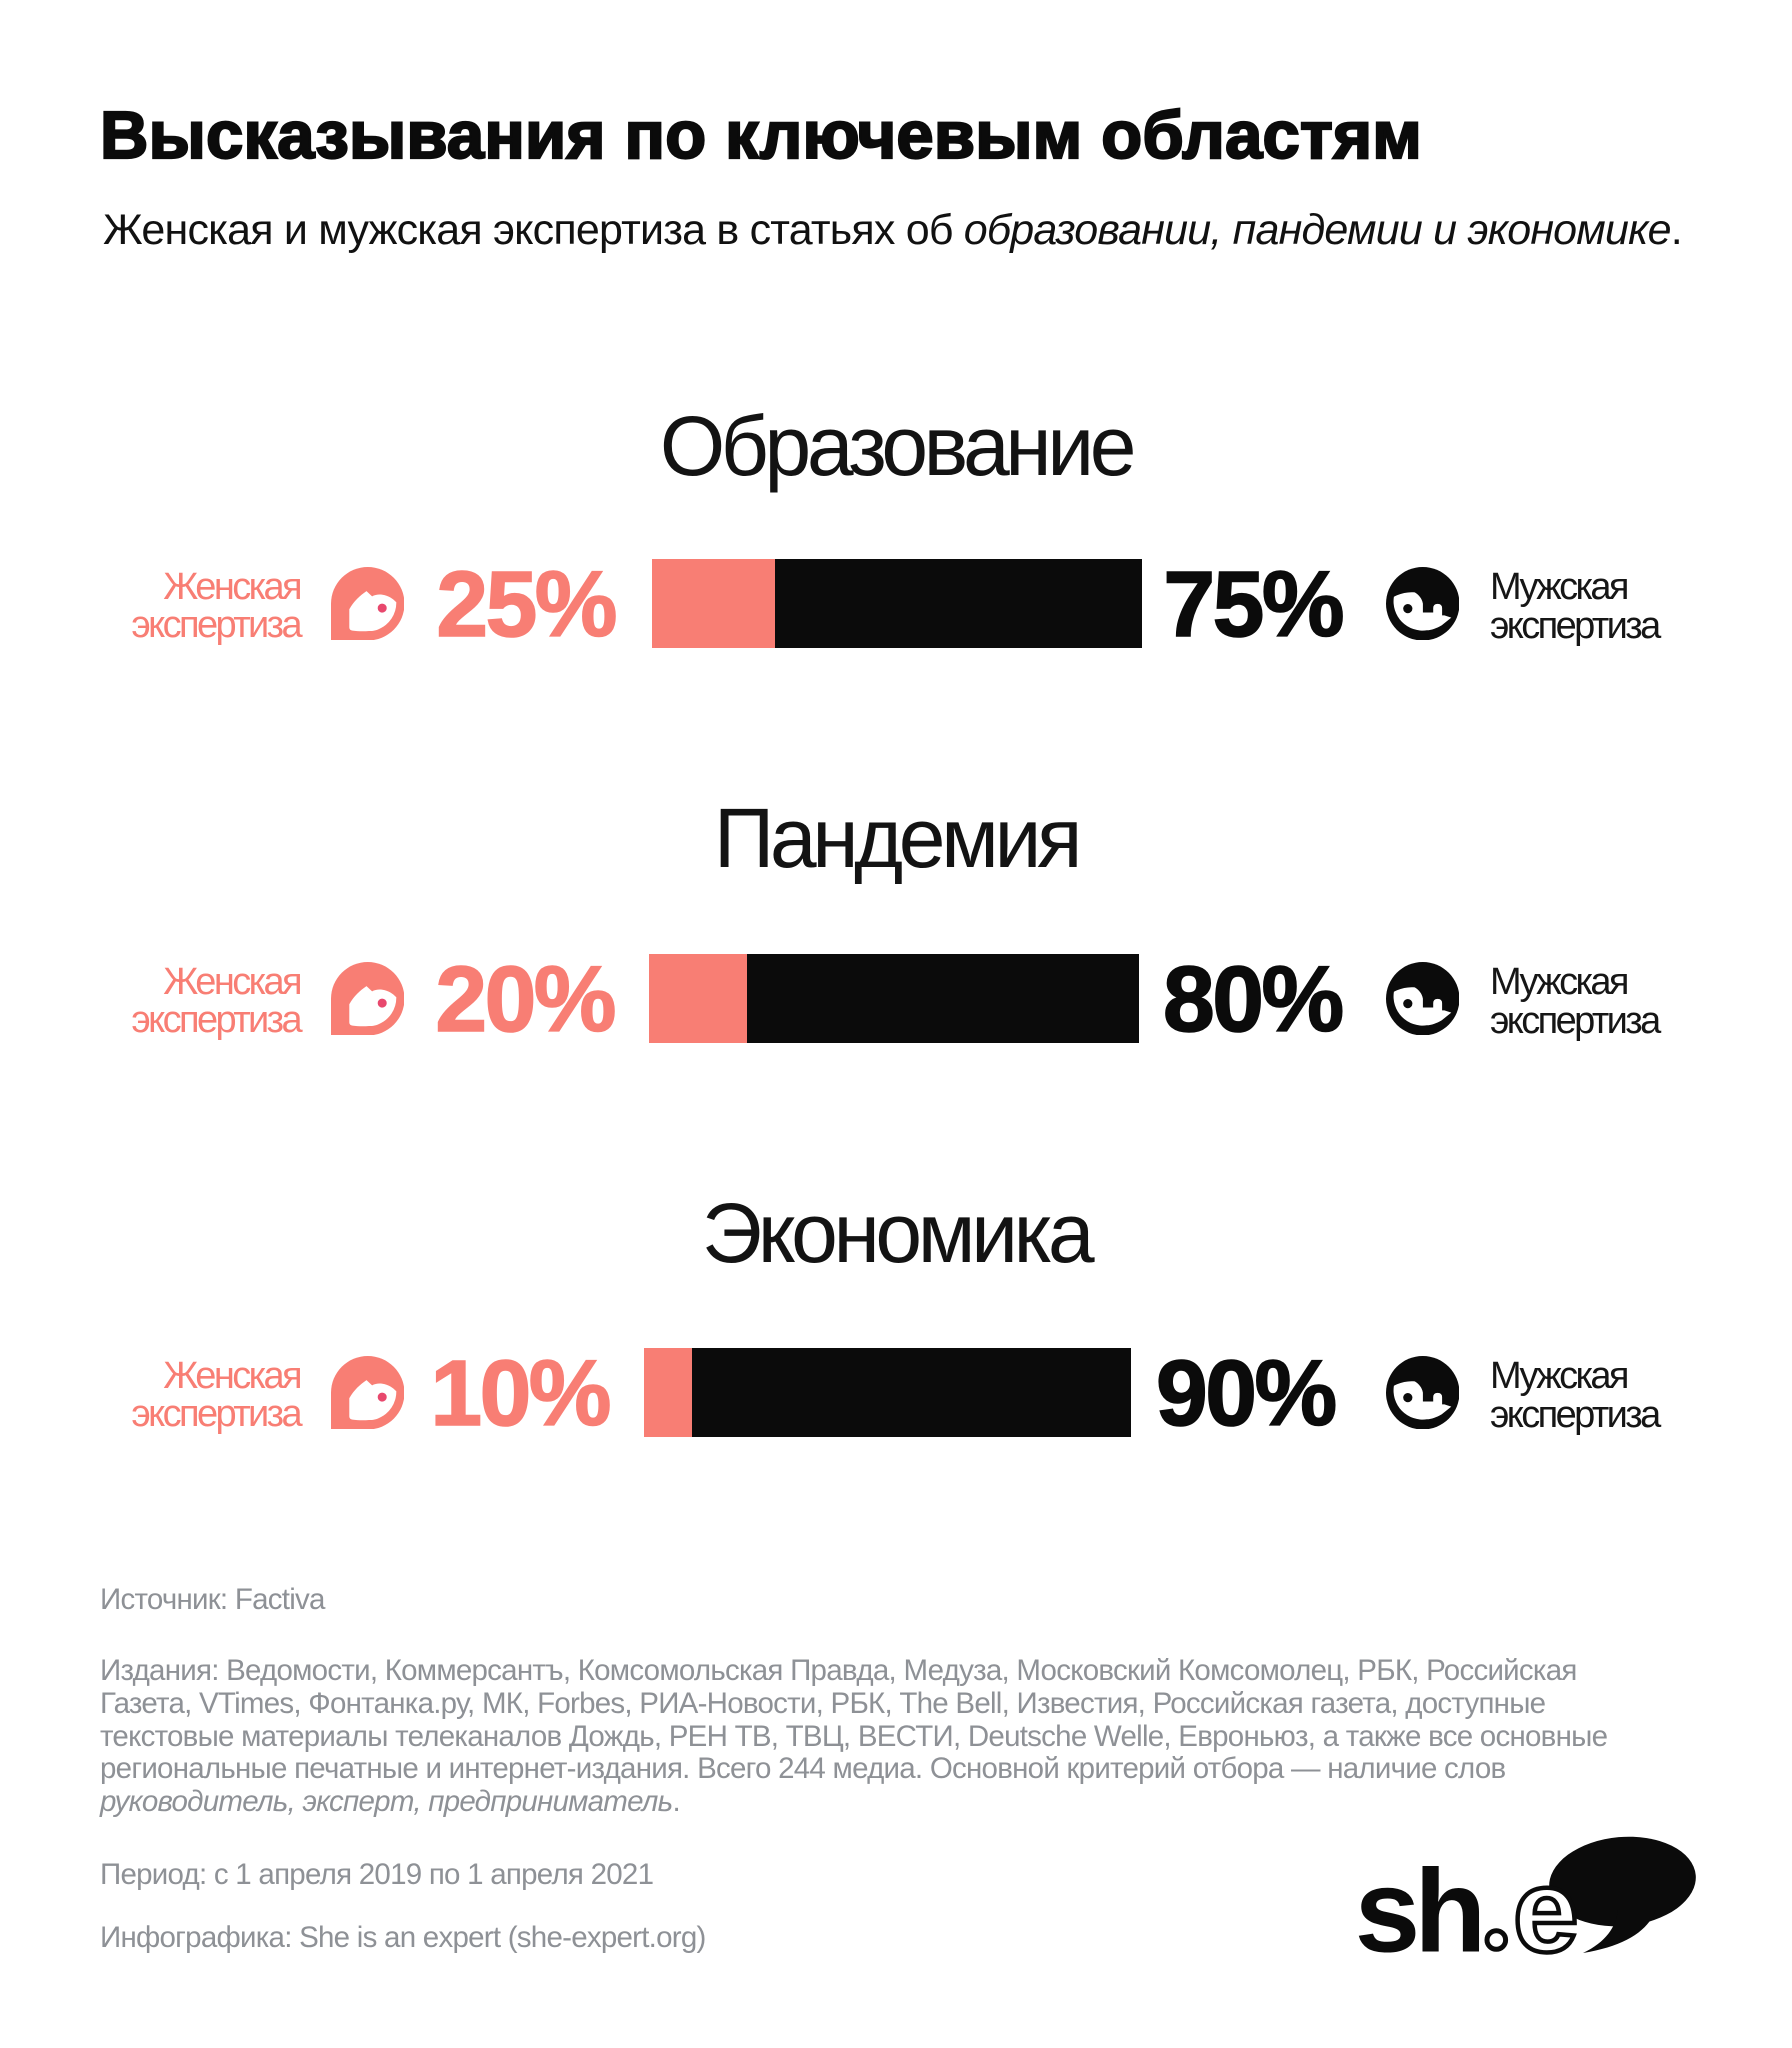  What do you see at coordinates (1418, 1908) in the screenshot?
I see `svg-text: sh` at bounding box center [1418, 1908].